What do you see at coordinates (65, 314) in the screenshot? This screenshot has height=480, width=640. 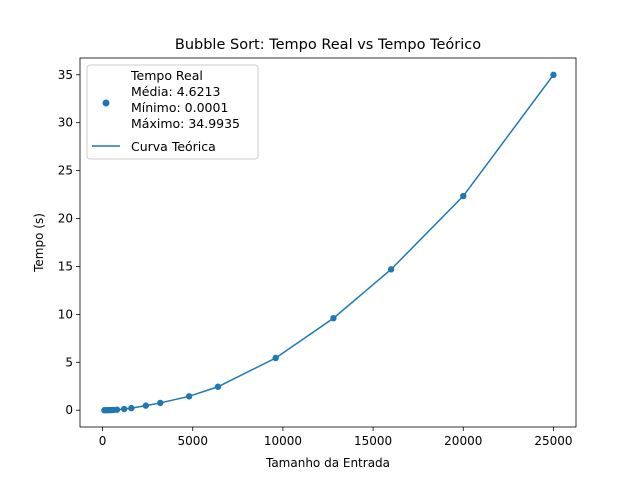 I see `y-tick-label: 10` at bounding box center [65, 314].